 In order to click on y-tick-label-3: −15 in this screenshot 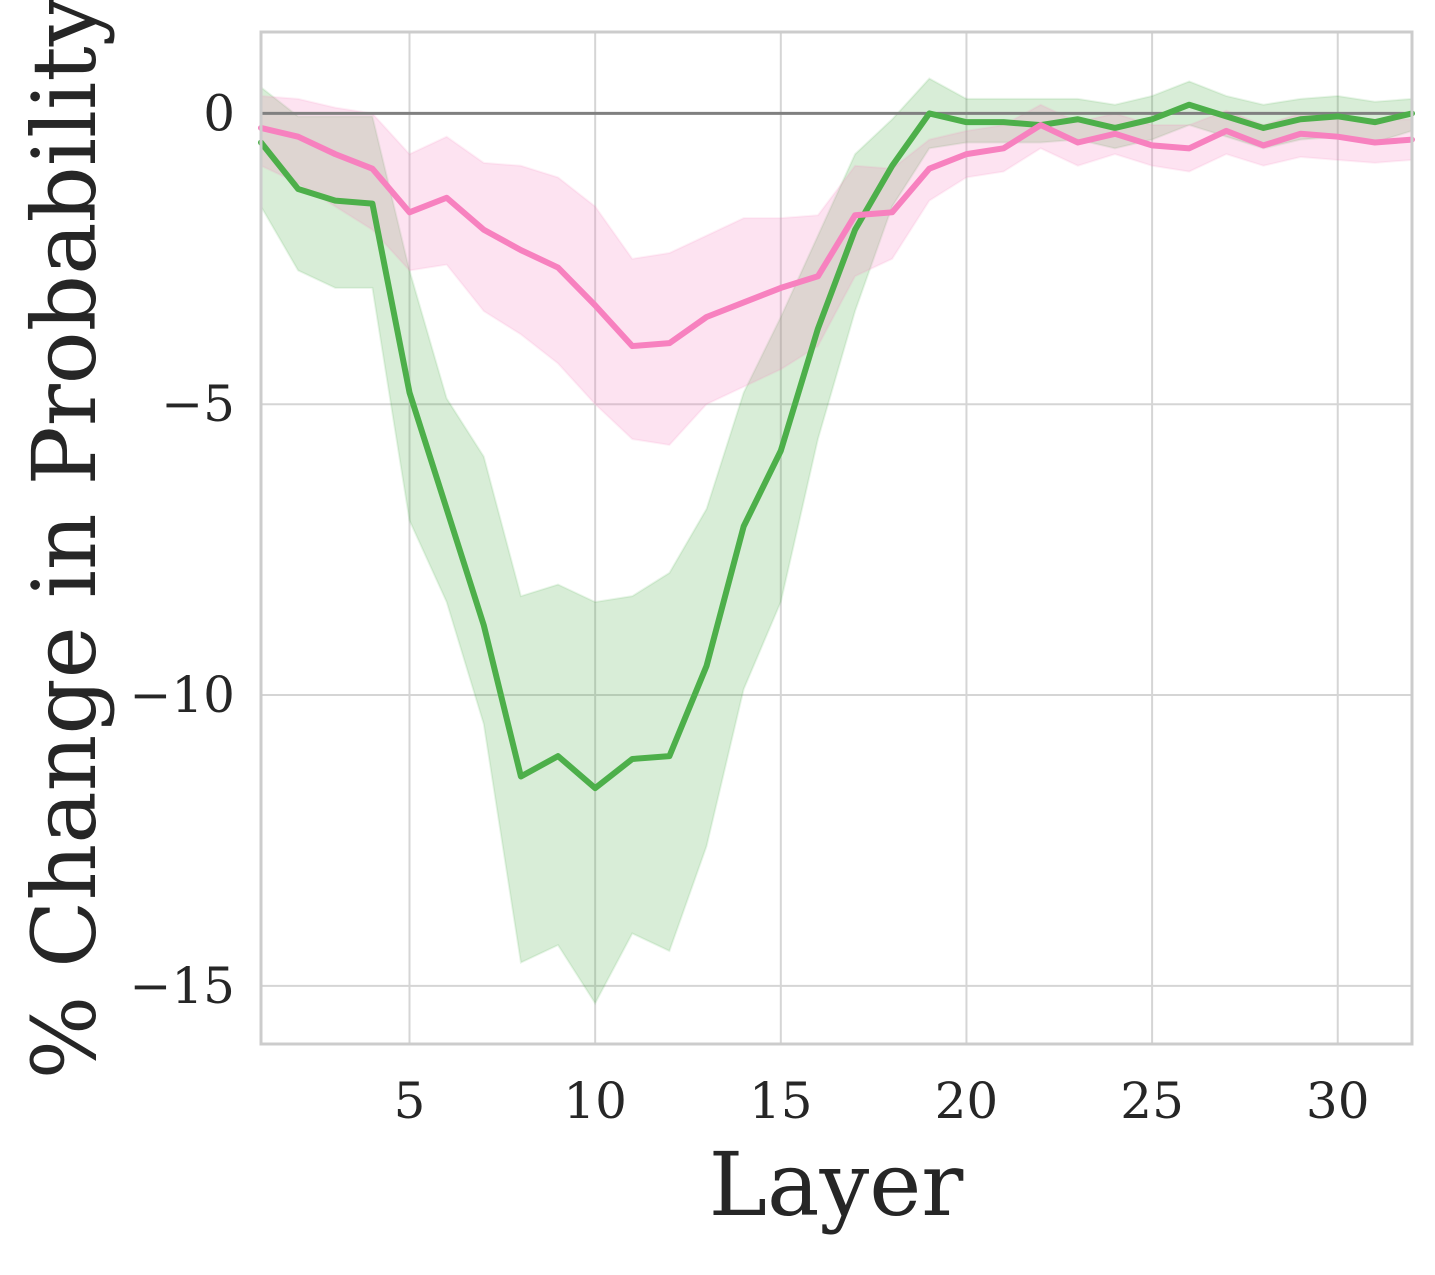, I will do `click(182, 986)`.